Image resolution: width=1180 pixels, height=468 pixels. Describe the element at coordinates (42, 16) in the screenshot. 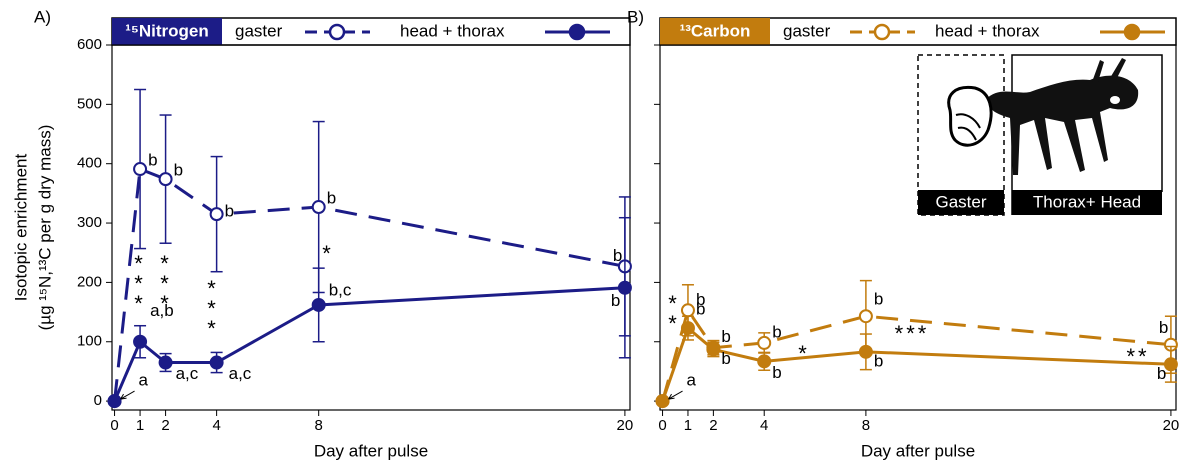

I see `panel-label: A)` at that location.